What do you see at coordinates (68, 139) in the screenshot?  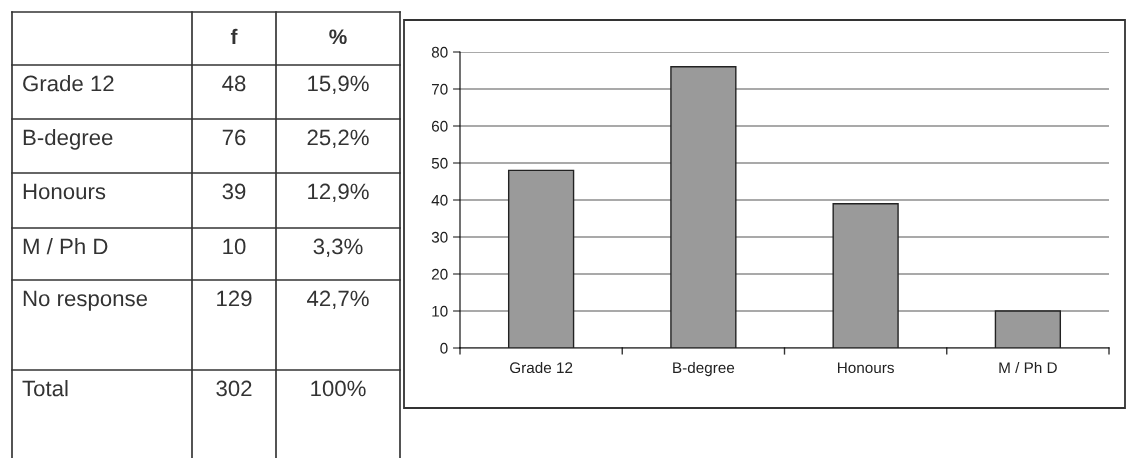 I see `category-label: B-degree` at bounding box center [68, 139].